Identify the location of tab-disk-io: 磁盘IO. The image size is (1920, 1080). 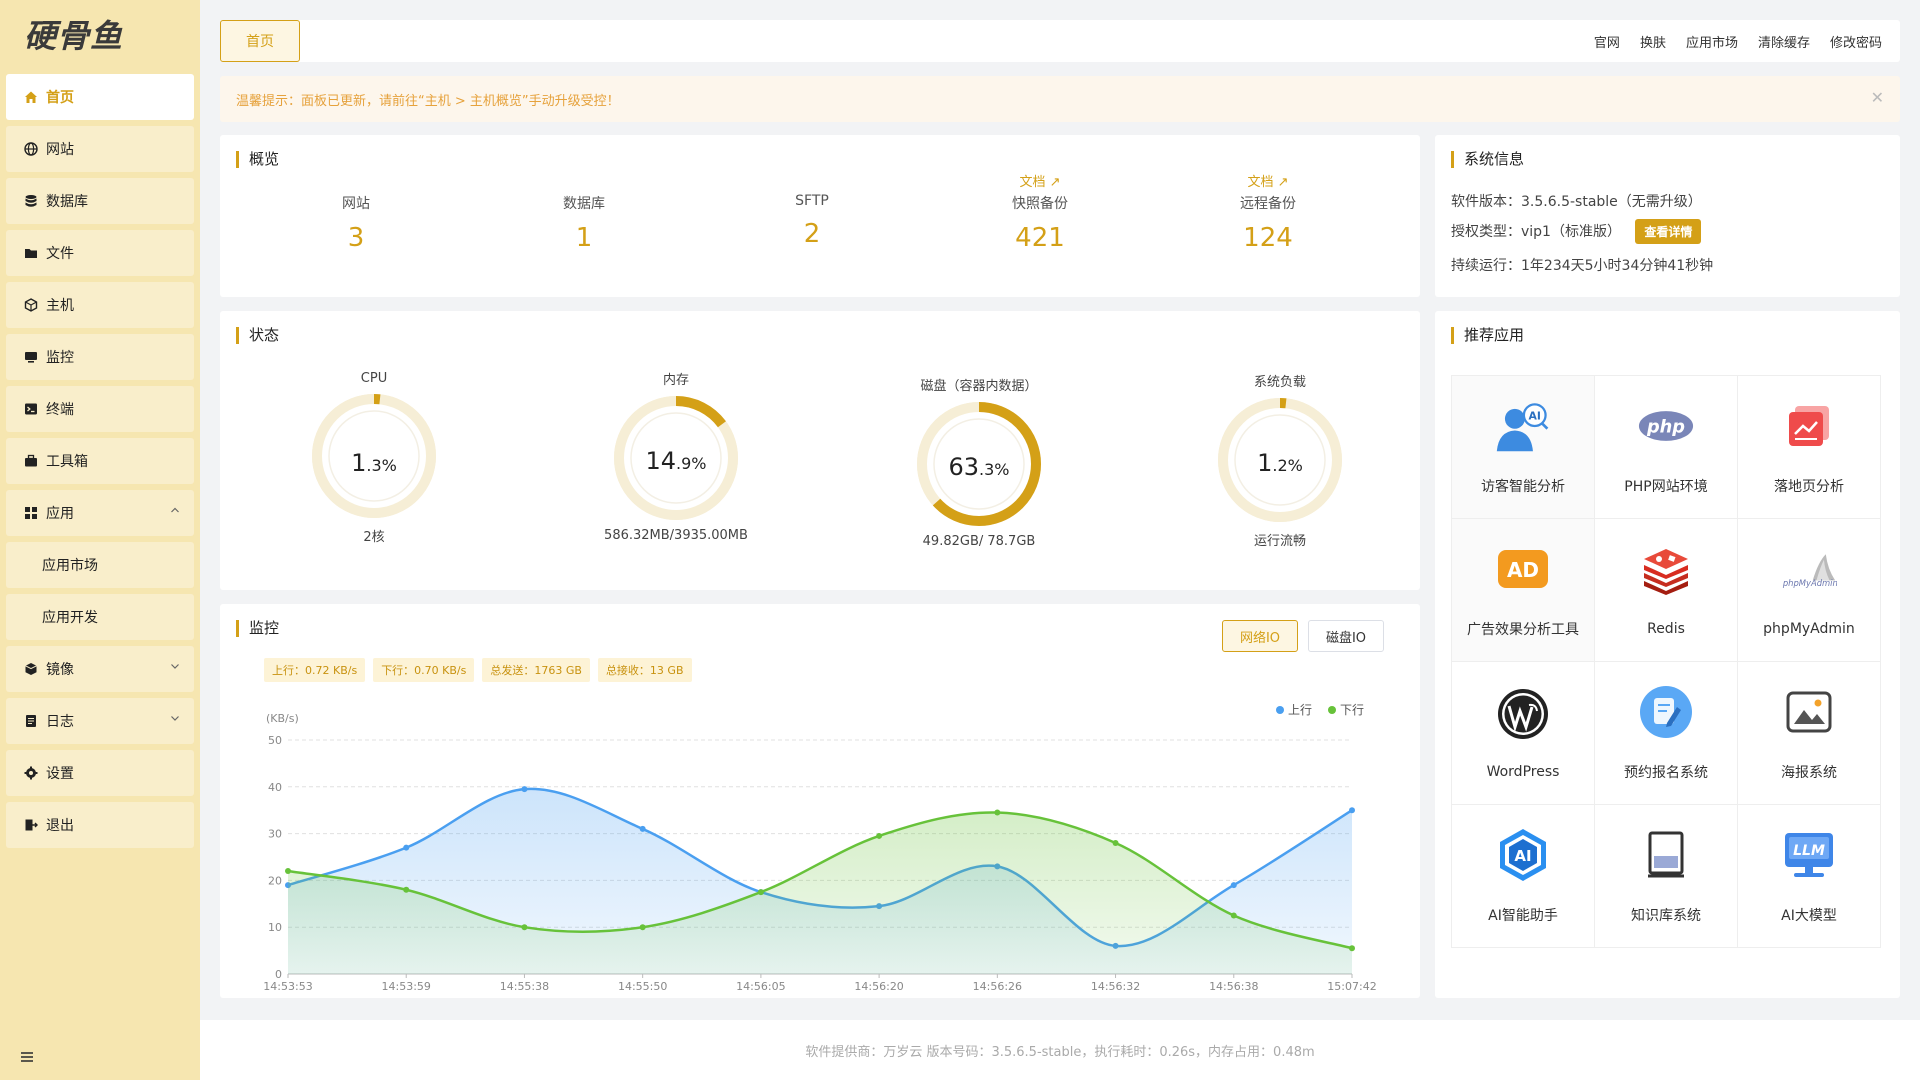
(1346, 636).